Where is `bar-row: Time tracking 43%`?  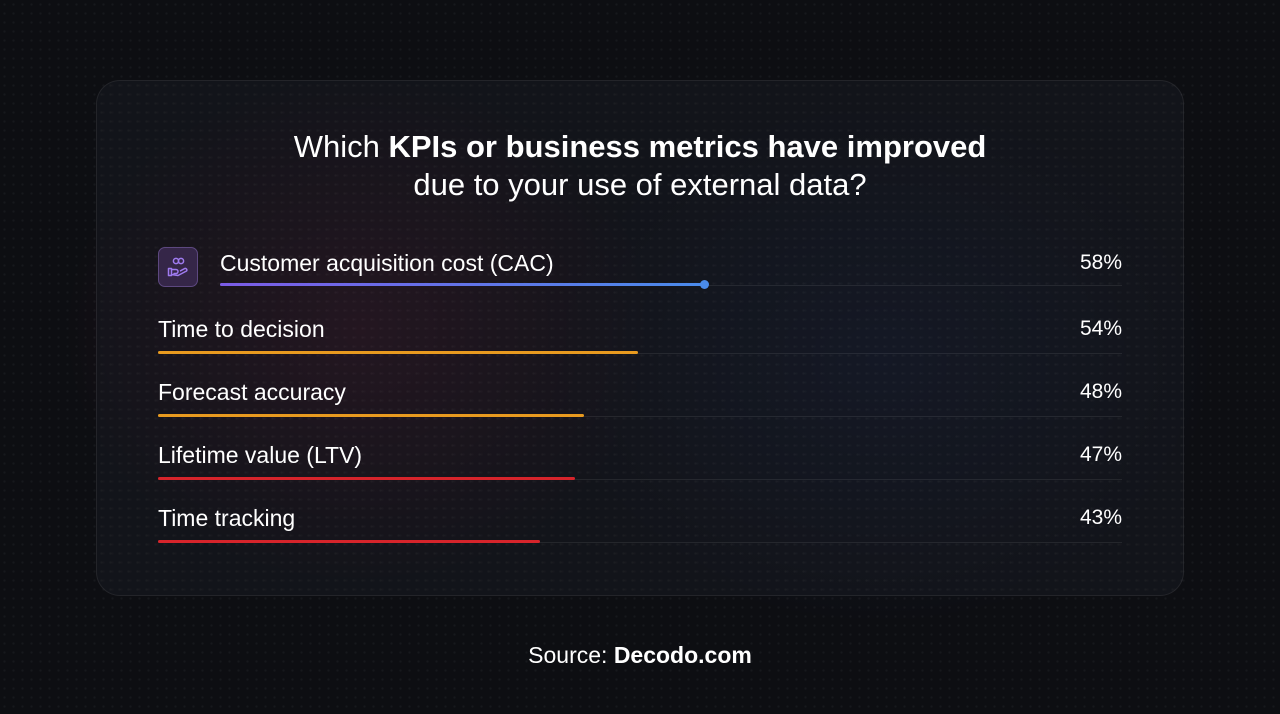 bar-row: Time tracking 43% is located at coordinates (640, 523).